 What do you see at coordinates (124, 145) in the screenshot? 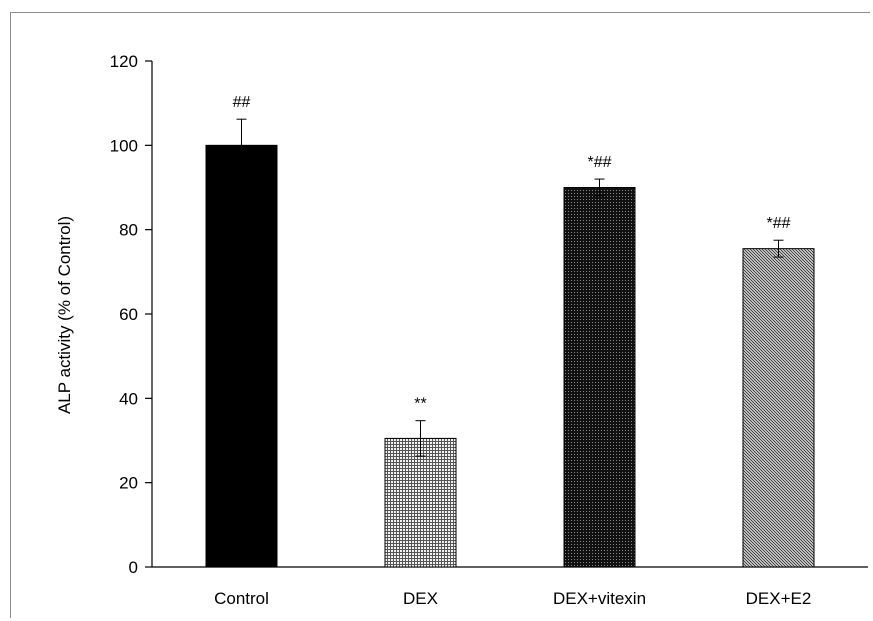
I see `y-tick-label: 100` at bounding box center [124, 145].